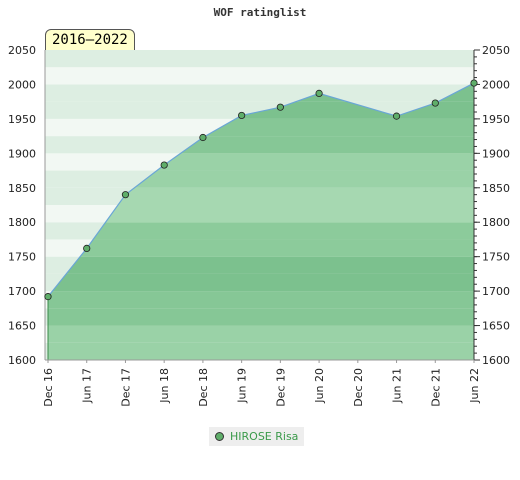 The width and height of the screenshot is (520, 480). I want to click on x-tick-label: Dec 17, so click(125, 387).